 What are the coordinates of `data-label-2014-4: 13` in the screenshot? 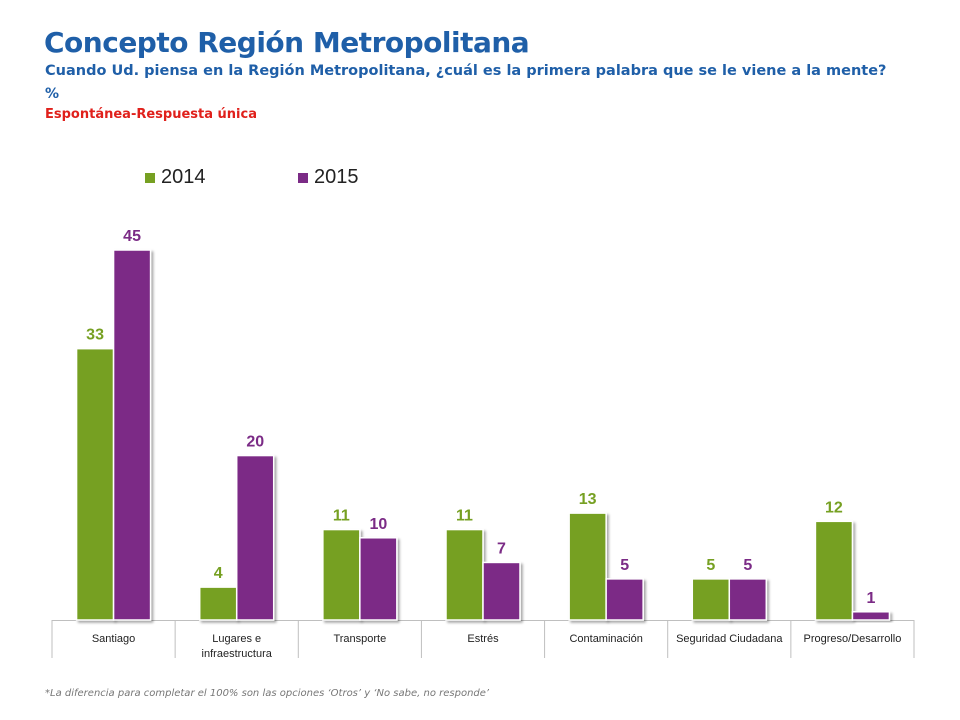 It's located at (588, 499).